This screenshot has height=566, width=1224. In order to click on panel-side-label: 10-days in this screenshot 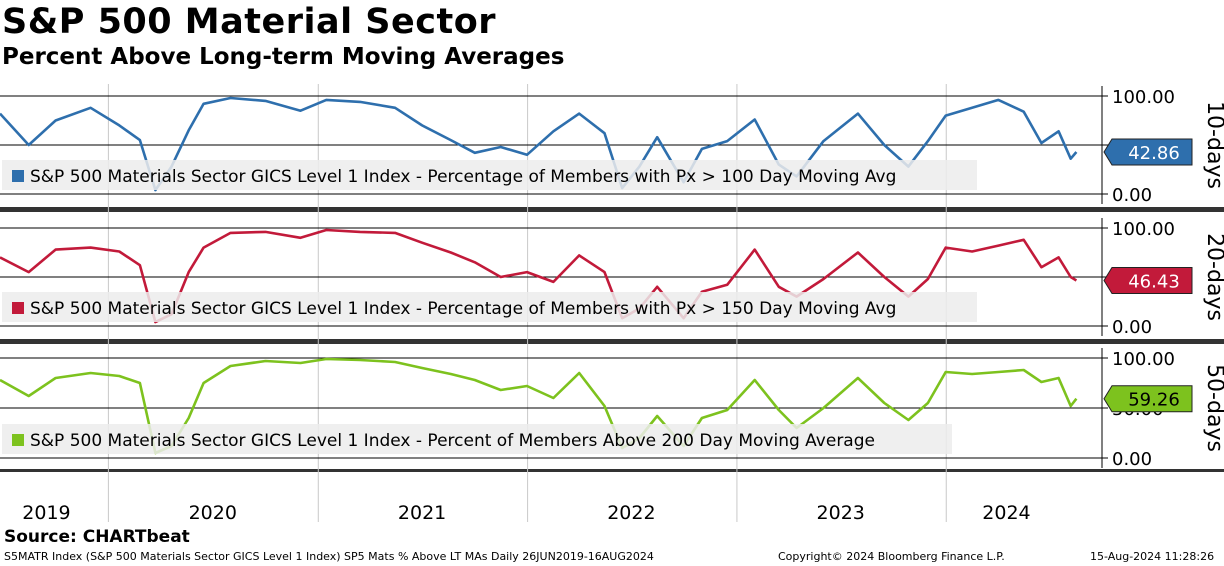, I will do `click(1213, 145)`.